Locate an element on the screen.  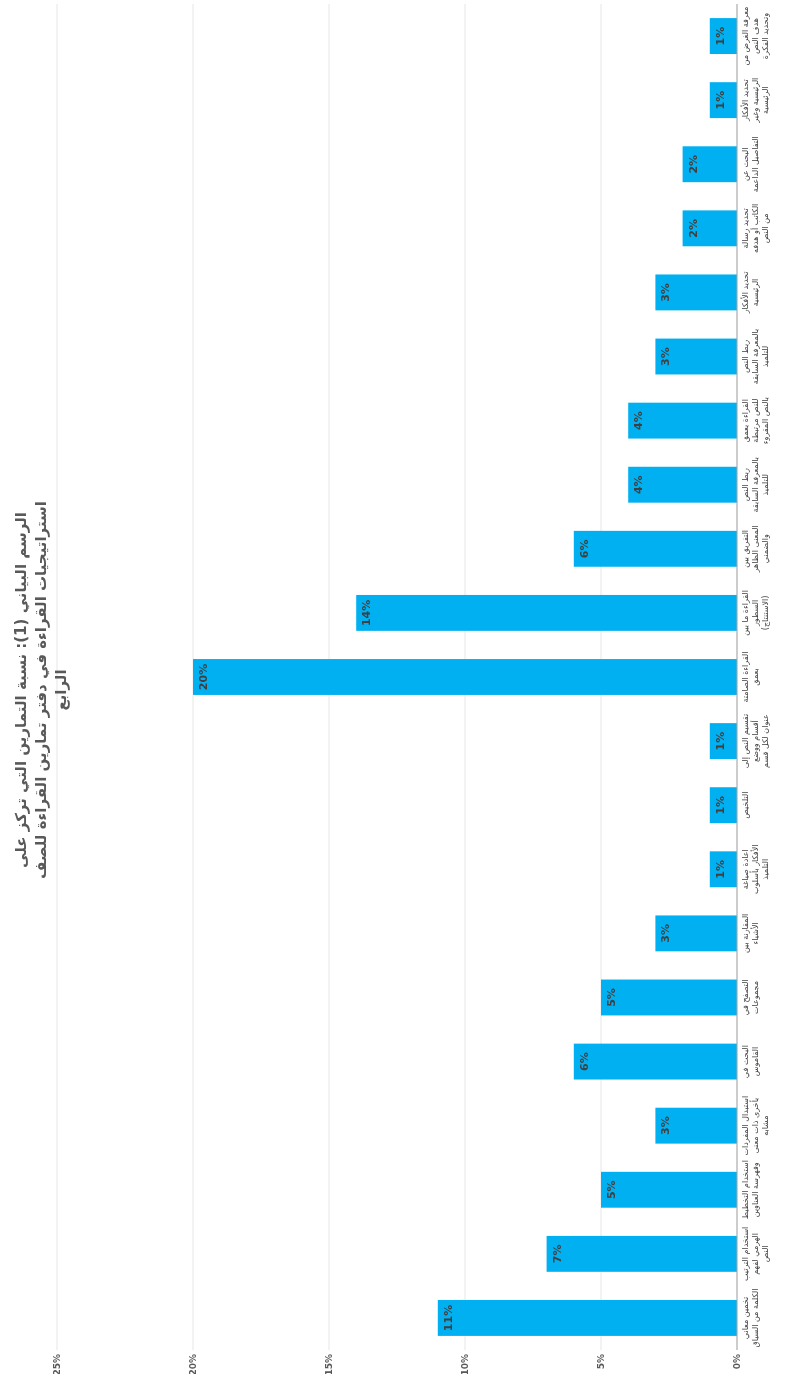
tick-label: 15% is located at coordinates (328, 1364).